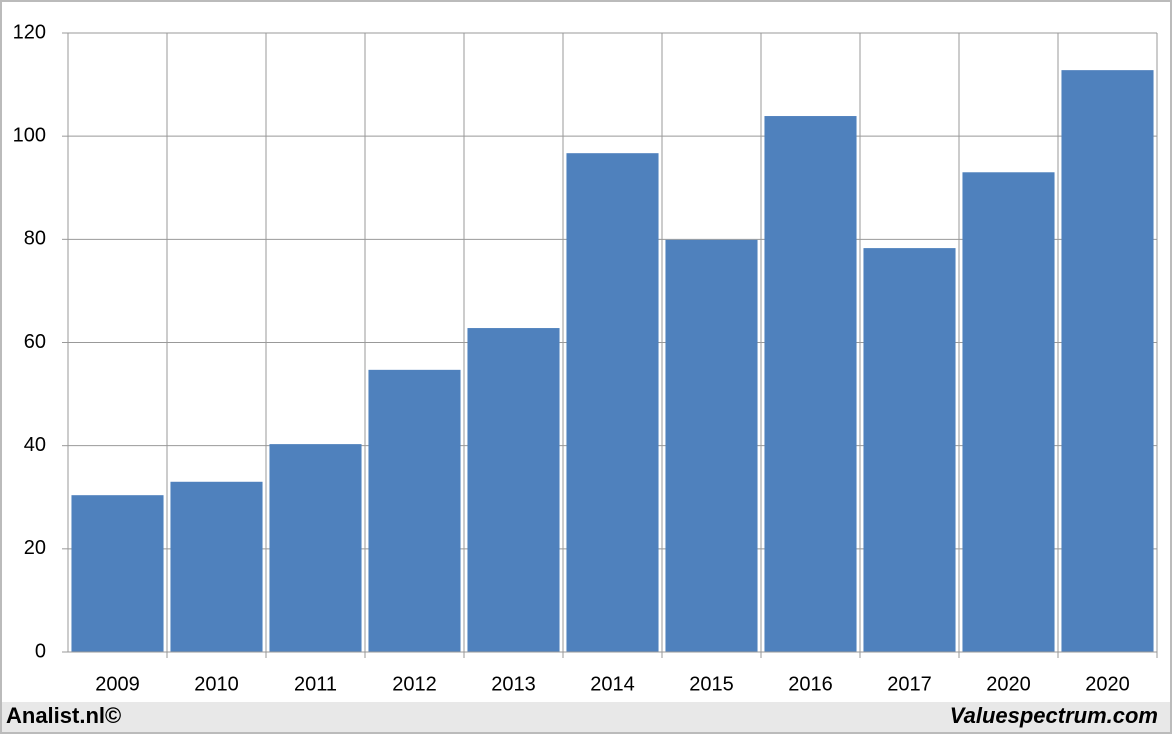 Image resolution: width=1172 pixels, height=734 pixels. Describe the element at coordinates (40, 651) in the screenshot. I see `y-tick-label: 0` at that location.